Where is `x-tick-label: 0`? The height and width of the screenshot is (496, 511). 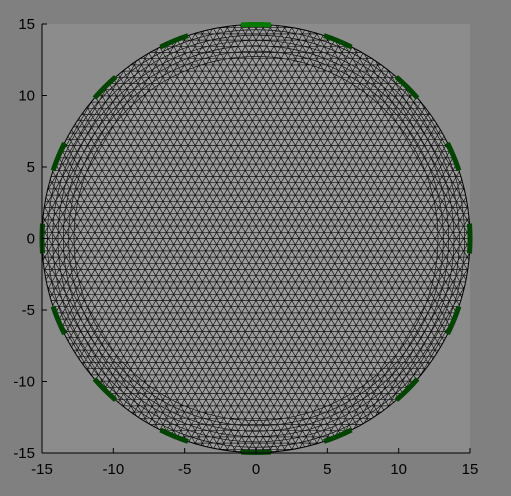 x-tick-label: 0 is located at coordinates (256, 469).